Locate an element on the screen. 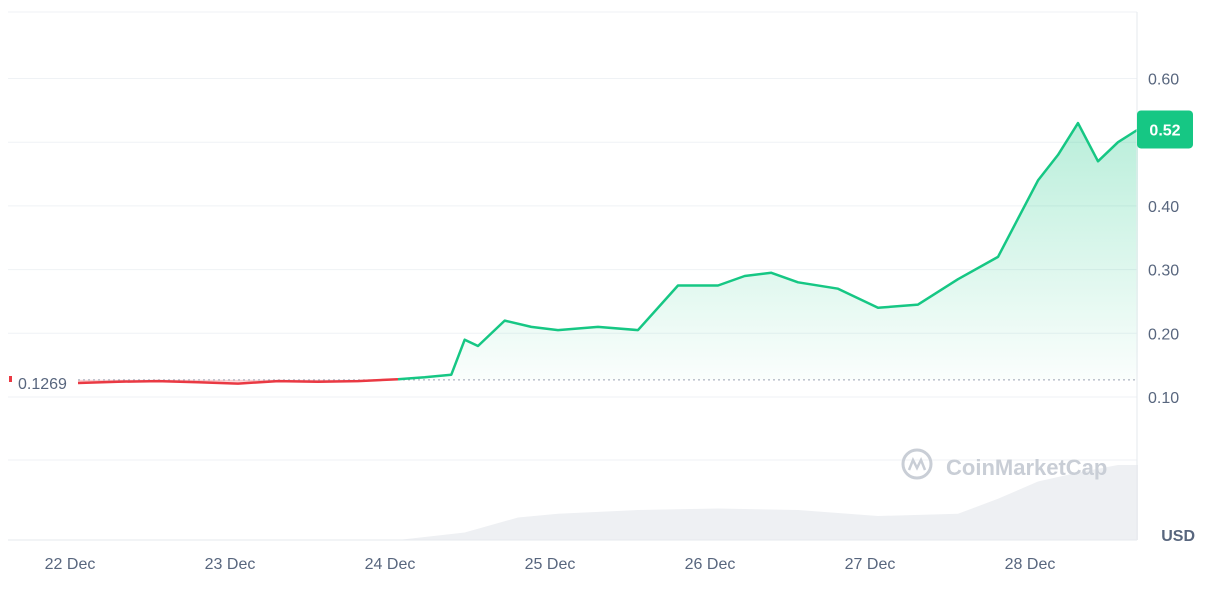  price-line-down is located at coordinates (238, 381).